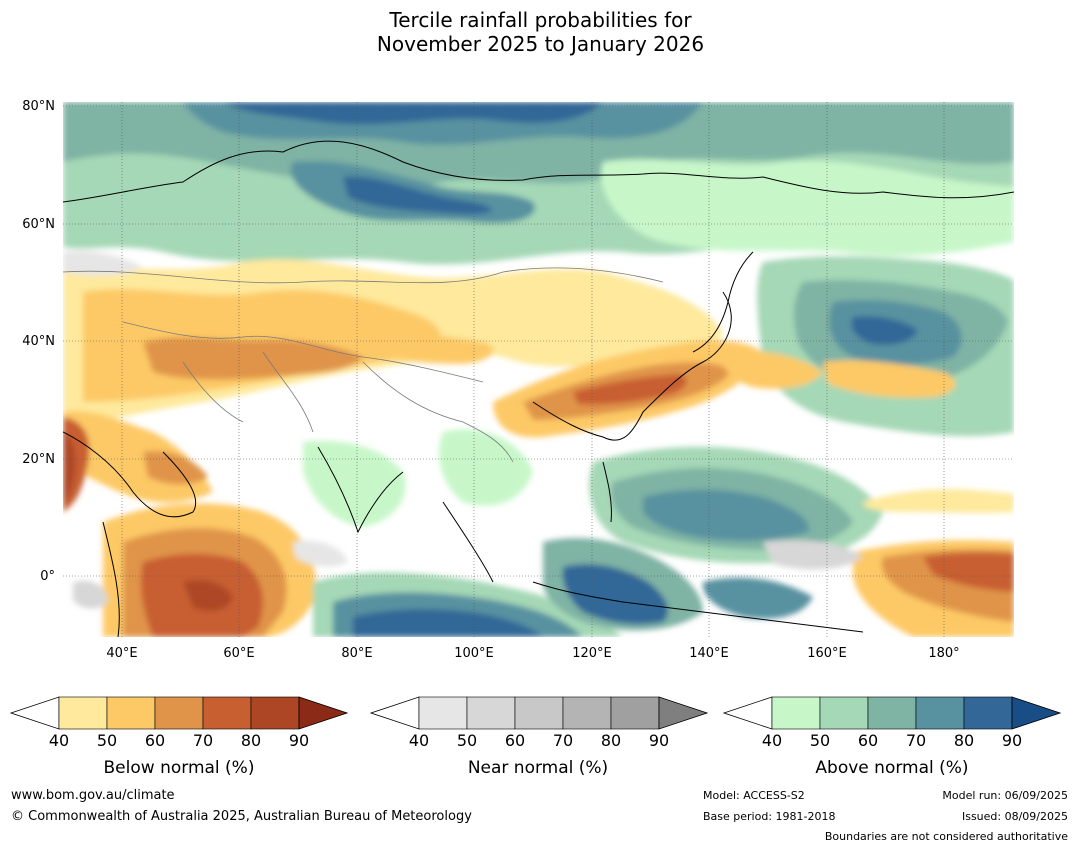 This screenshot has width=1081, height=850. Describe the element at coordinates (38, 106) in the screenshot. I see `lat-label-80n: 80°N` at that location.